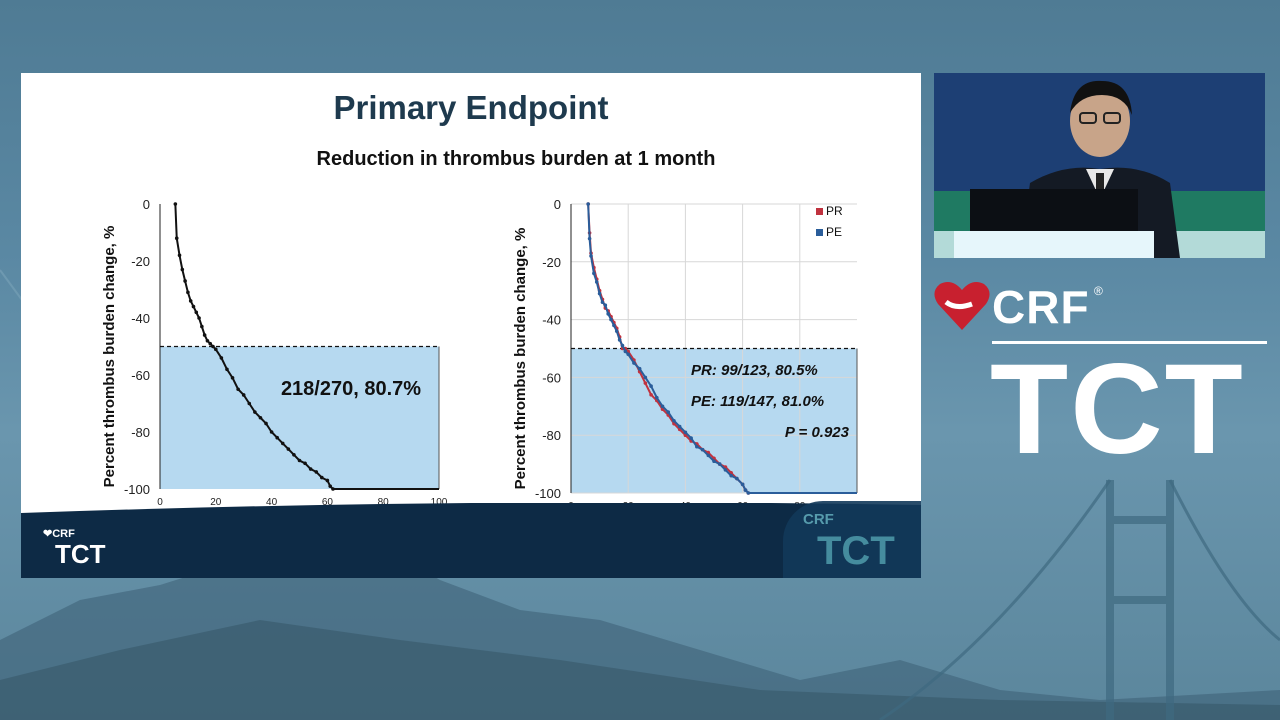 The height and width of the screenshot is (720, 1280). I want to click on speaker-video, so click(1099, 165).